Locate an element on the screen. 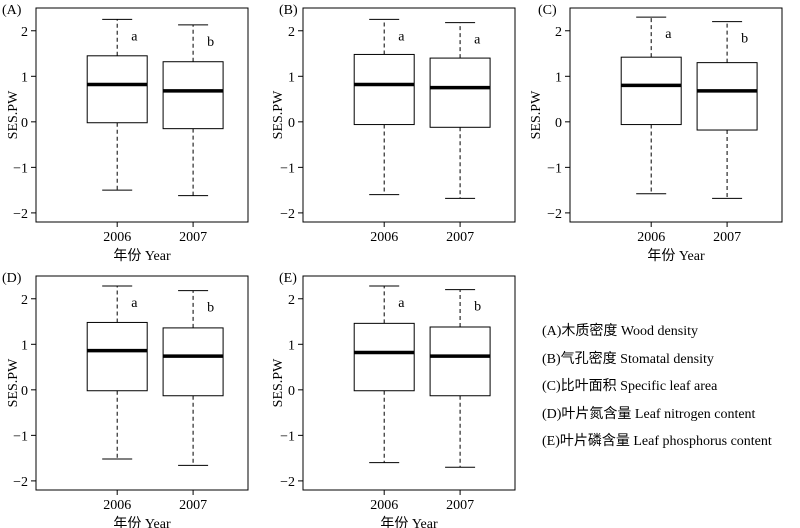 This screenshot has height=528, width=800. legend-item-c: (C)比叶面积 Specific leaf area is located at coordinates (630, 386).